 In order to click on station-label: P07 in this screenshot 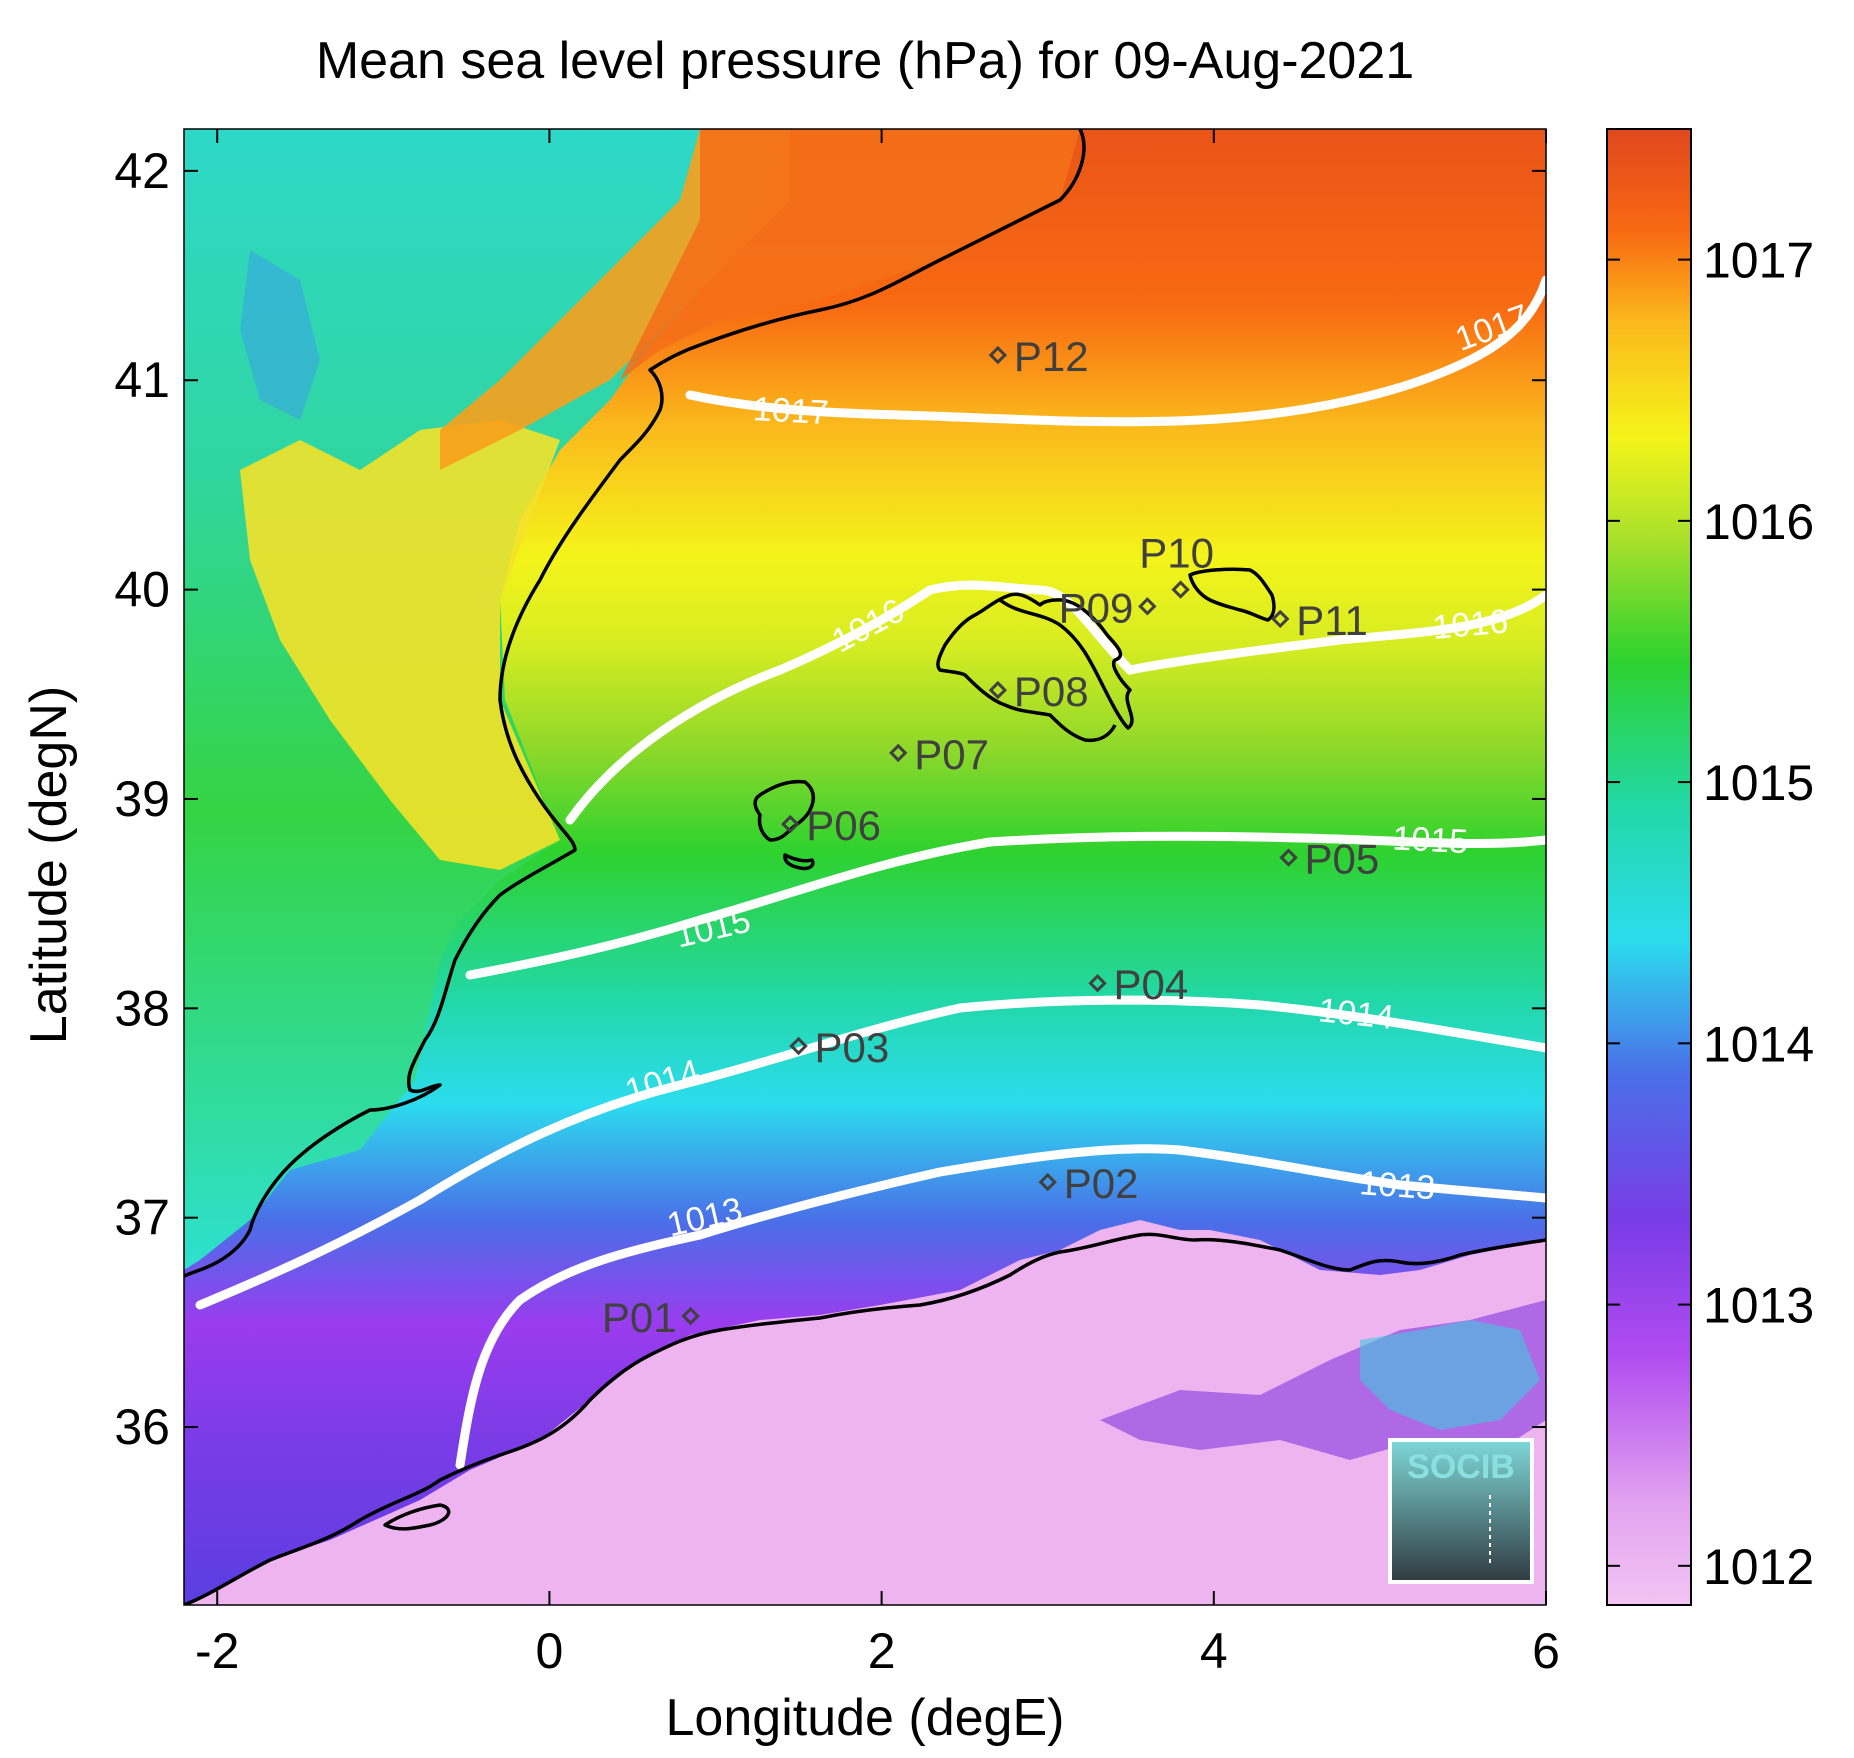, I will do `click(951, 754)`.